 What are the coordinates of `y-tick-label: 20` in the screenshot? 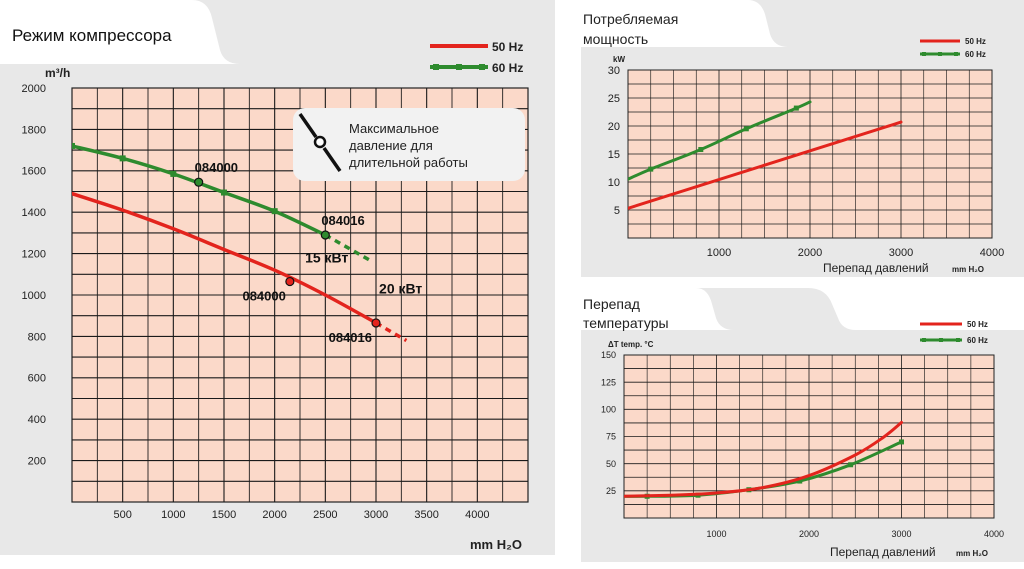 It's located at (614, 127).